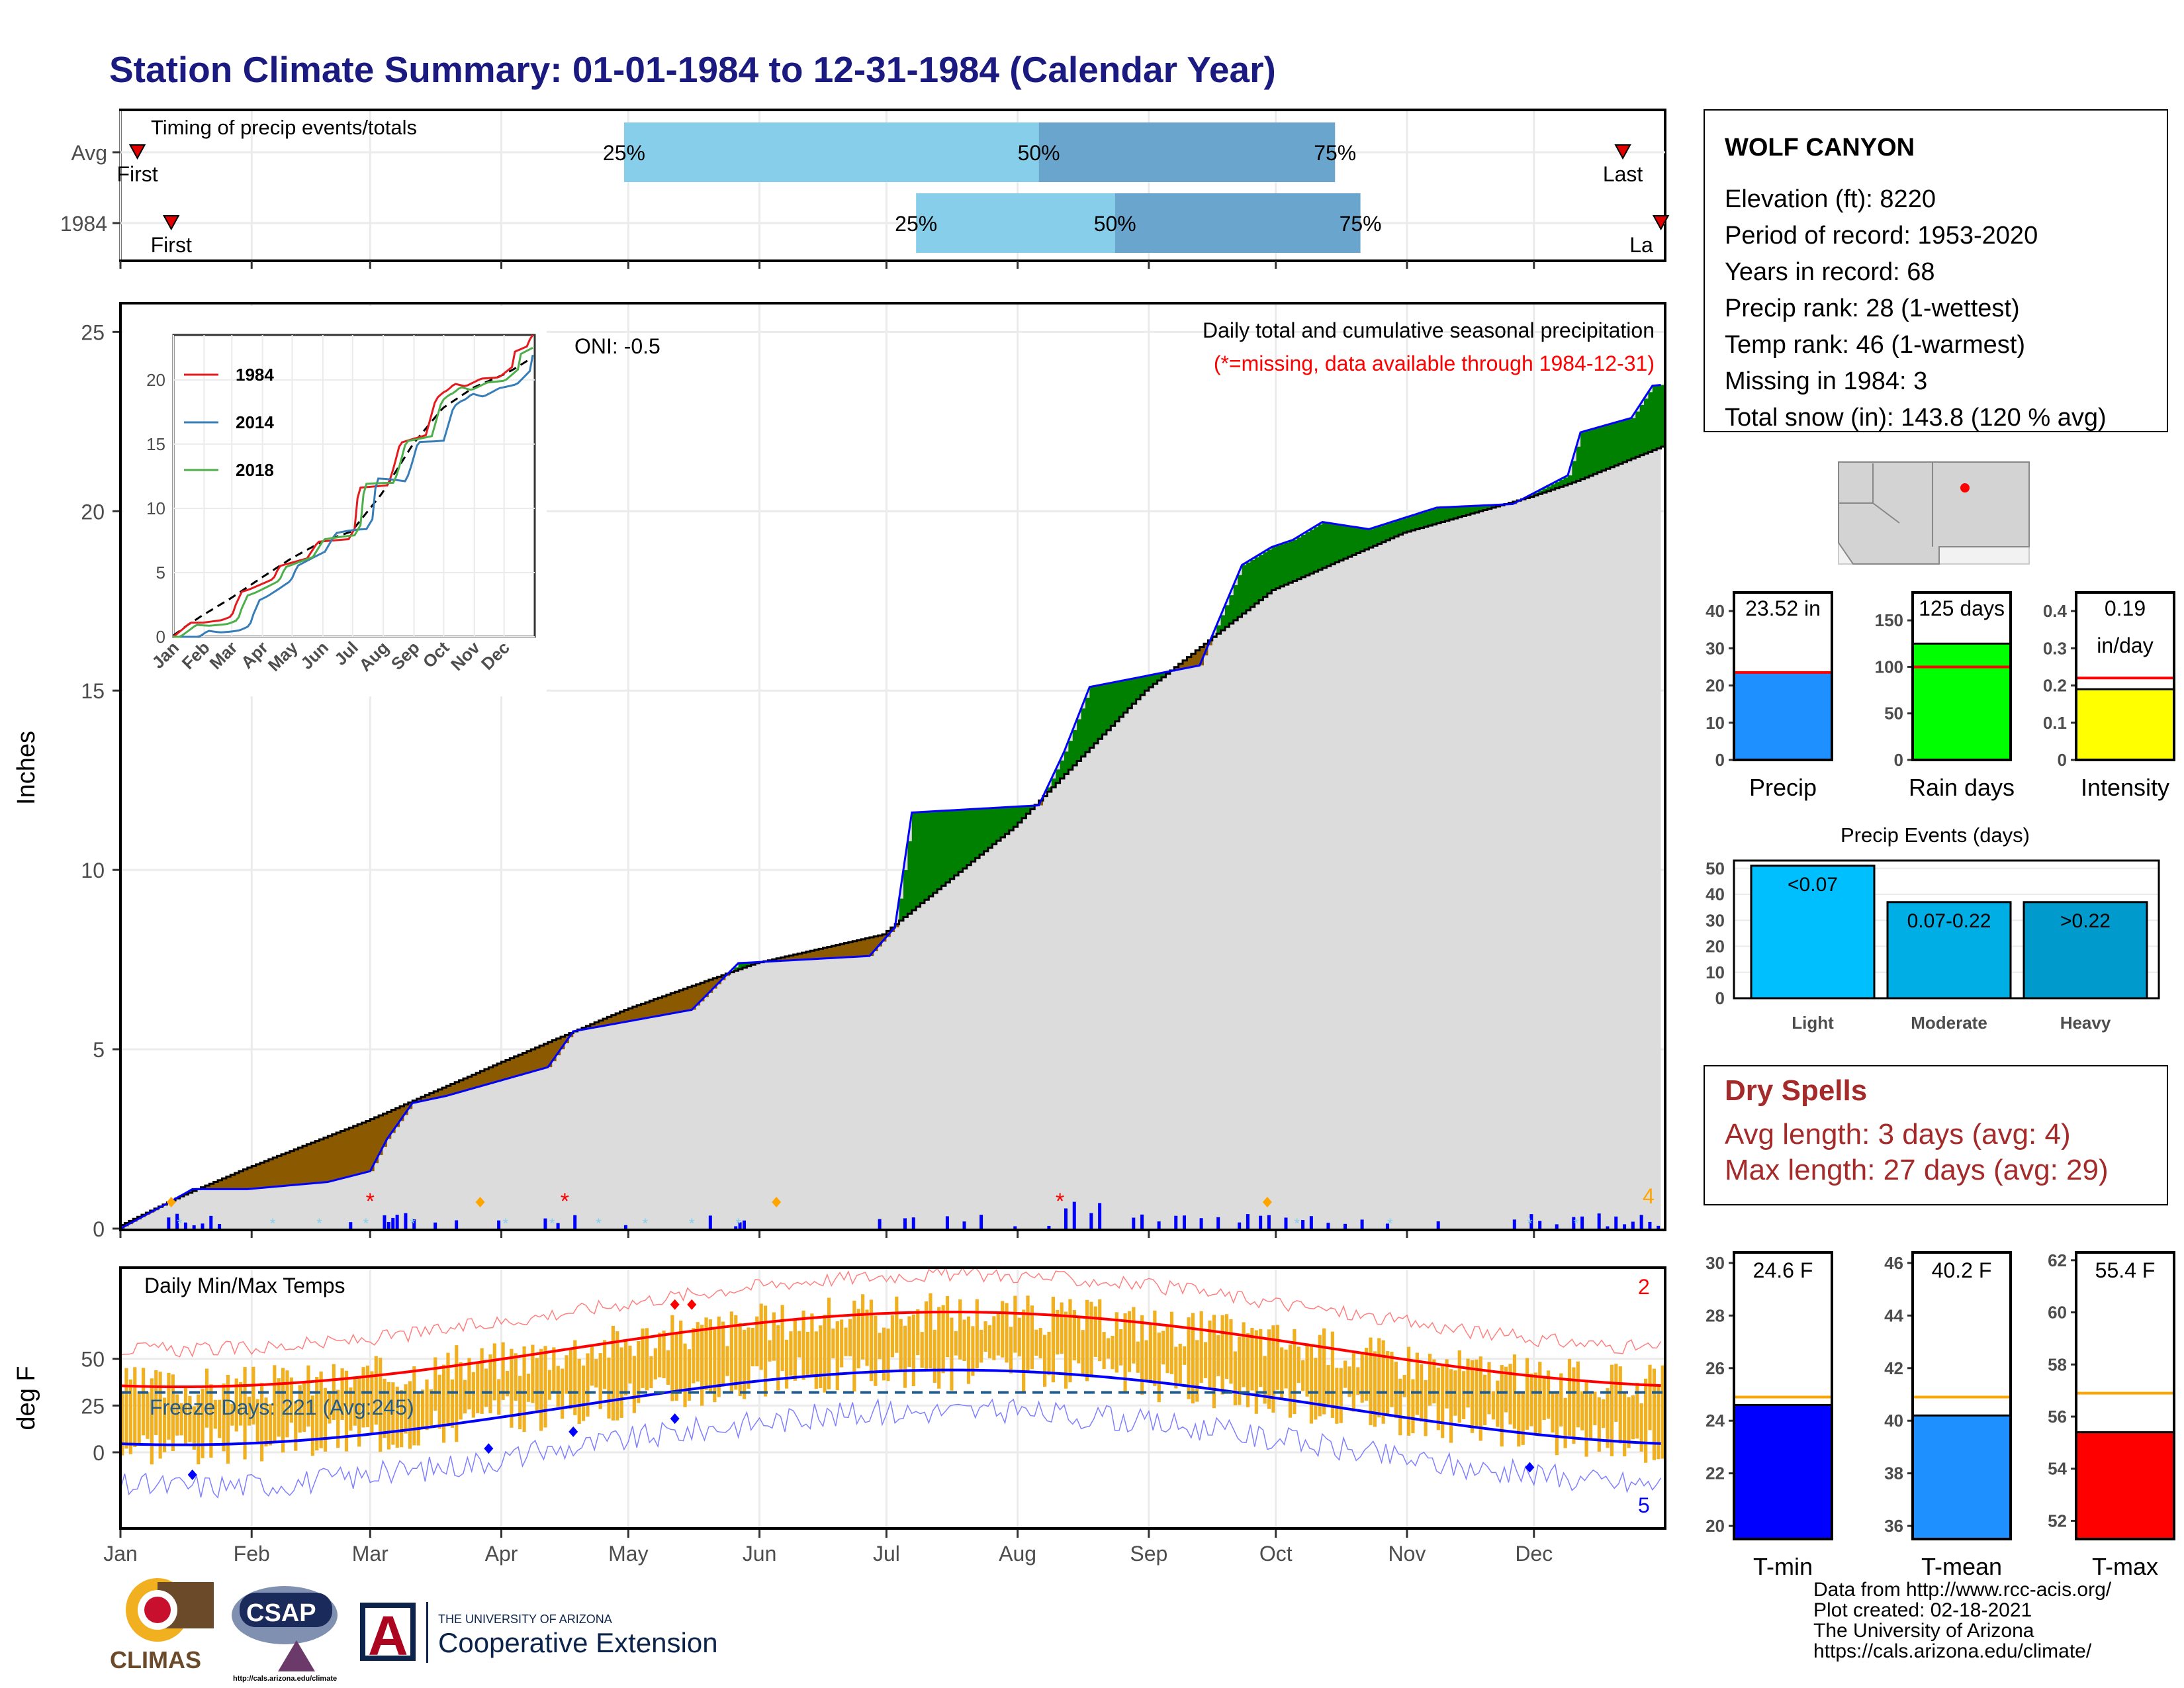 This screenshot has height=1688, width=2184. Describe the element at coordinates (2125, 1270) in the screenshot. I see `bar-value-label: 55.4 F` at that location.